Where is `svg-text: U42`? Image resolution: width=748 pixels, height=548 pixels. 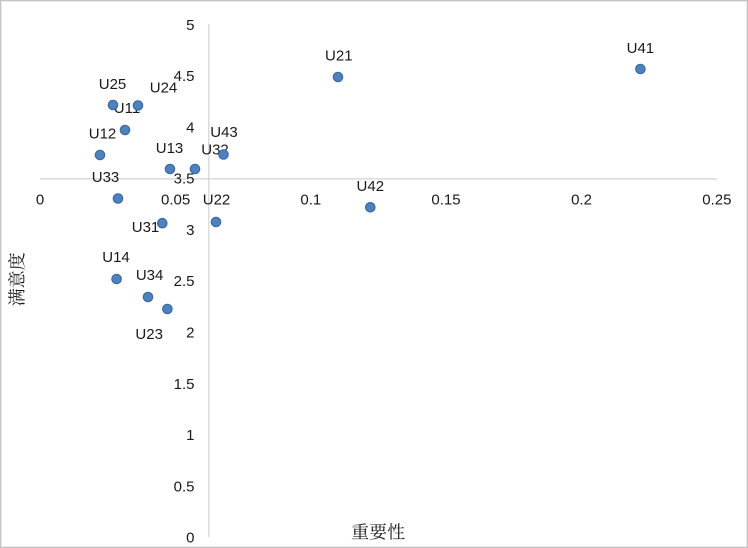 svg-text: U42 is located at coordinates (371, 186).